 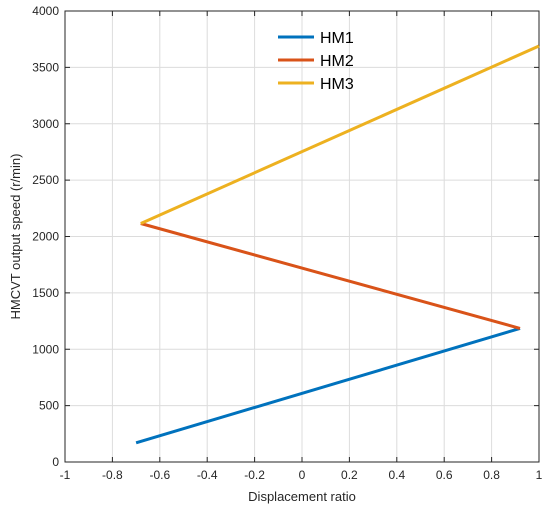 I want to click on y-tick-labels: 0 500 1000 1500 2000 2500 3000 3500 4000, so click(x=45, y=236).